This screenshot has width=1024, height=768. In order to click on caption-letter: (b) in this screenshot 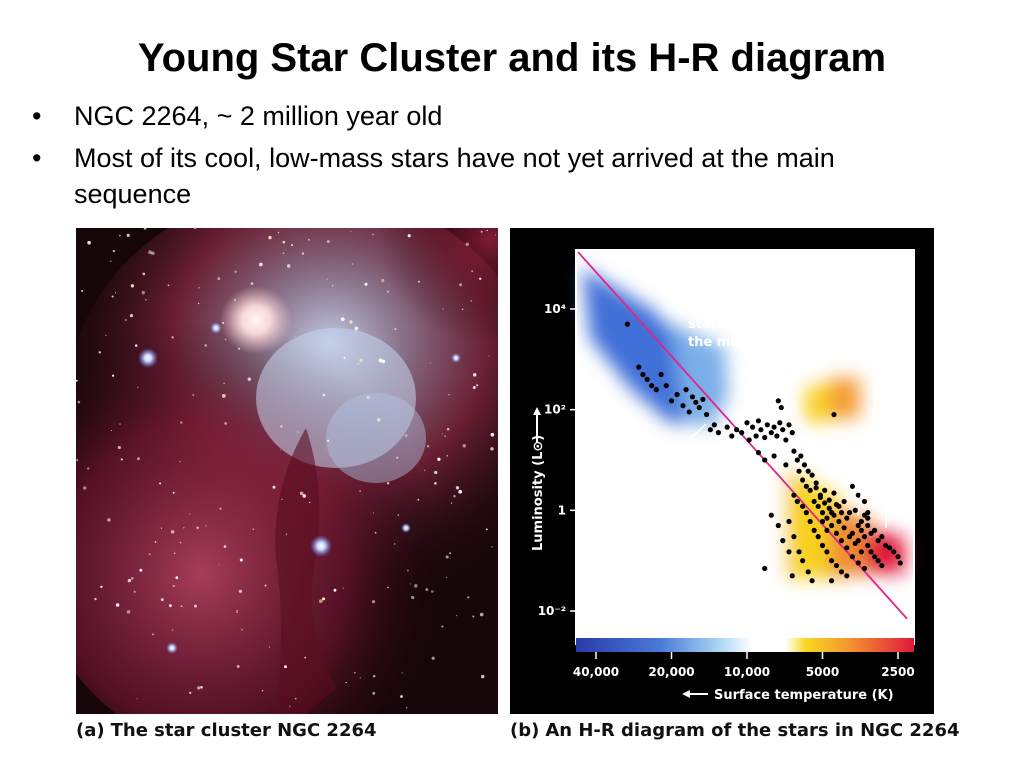, I will do `click(525, 730)`.